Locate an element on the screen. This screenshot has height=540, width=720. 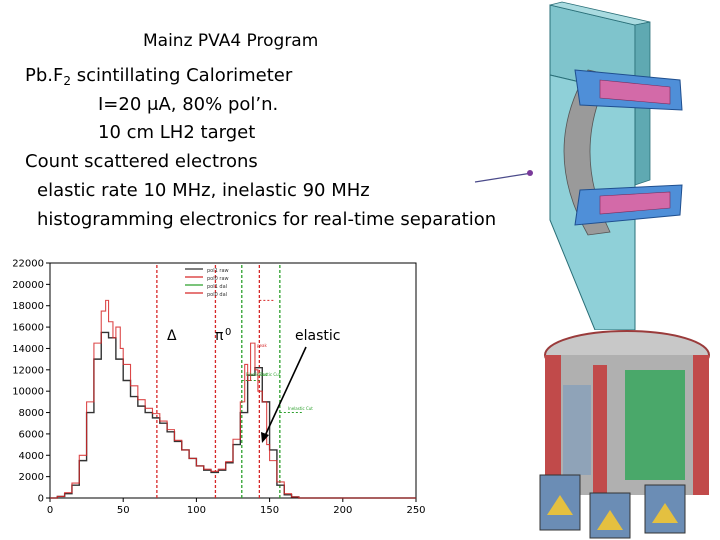
x-tick-label: 0 is located at coordinates (50, 510).